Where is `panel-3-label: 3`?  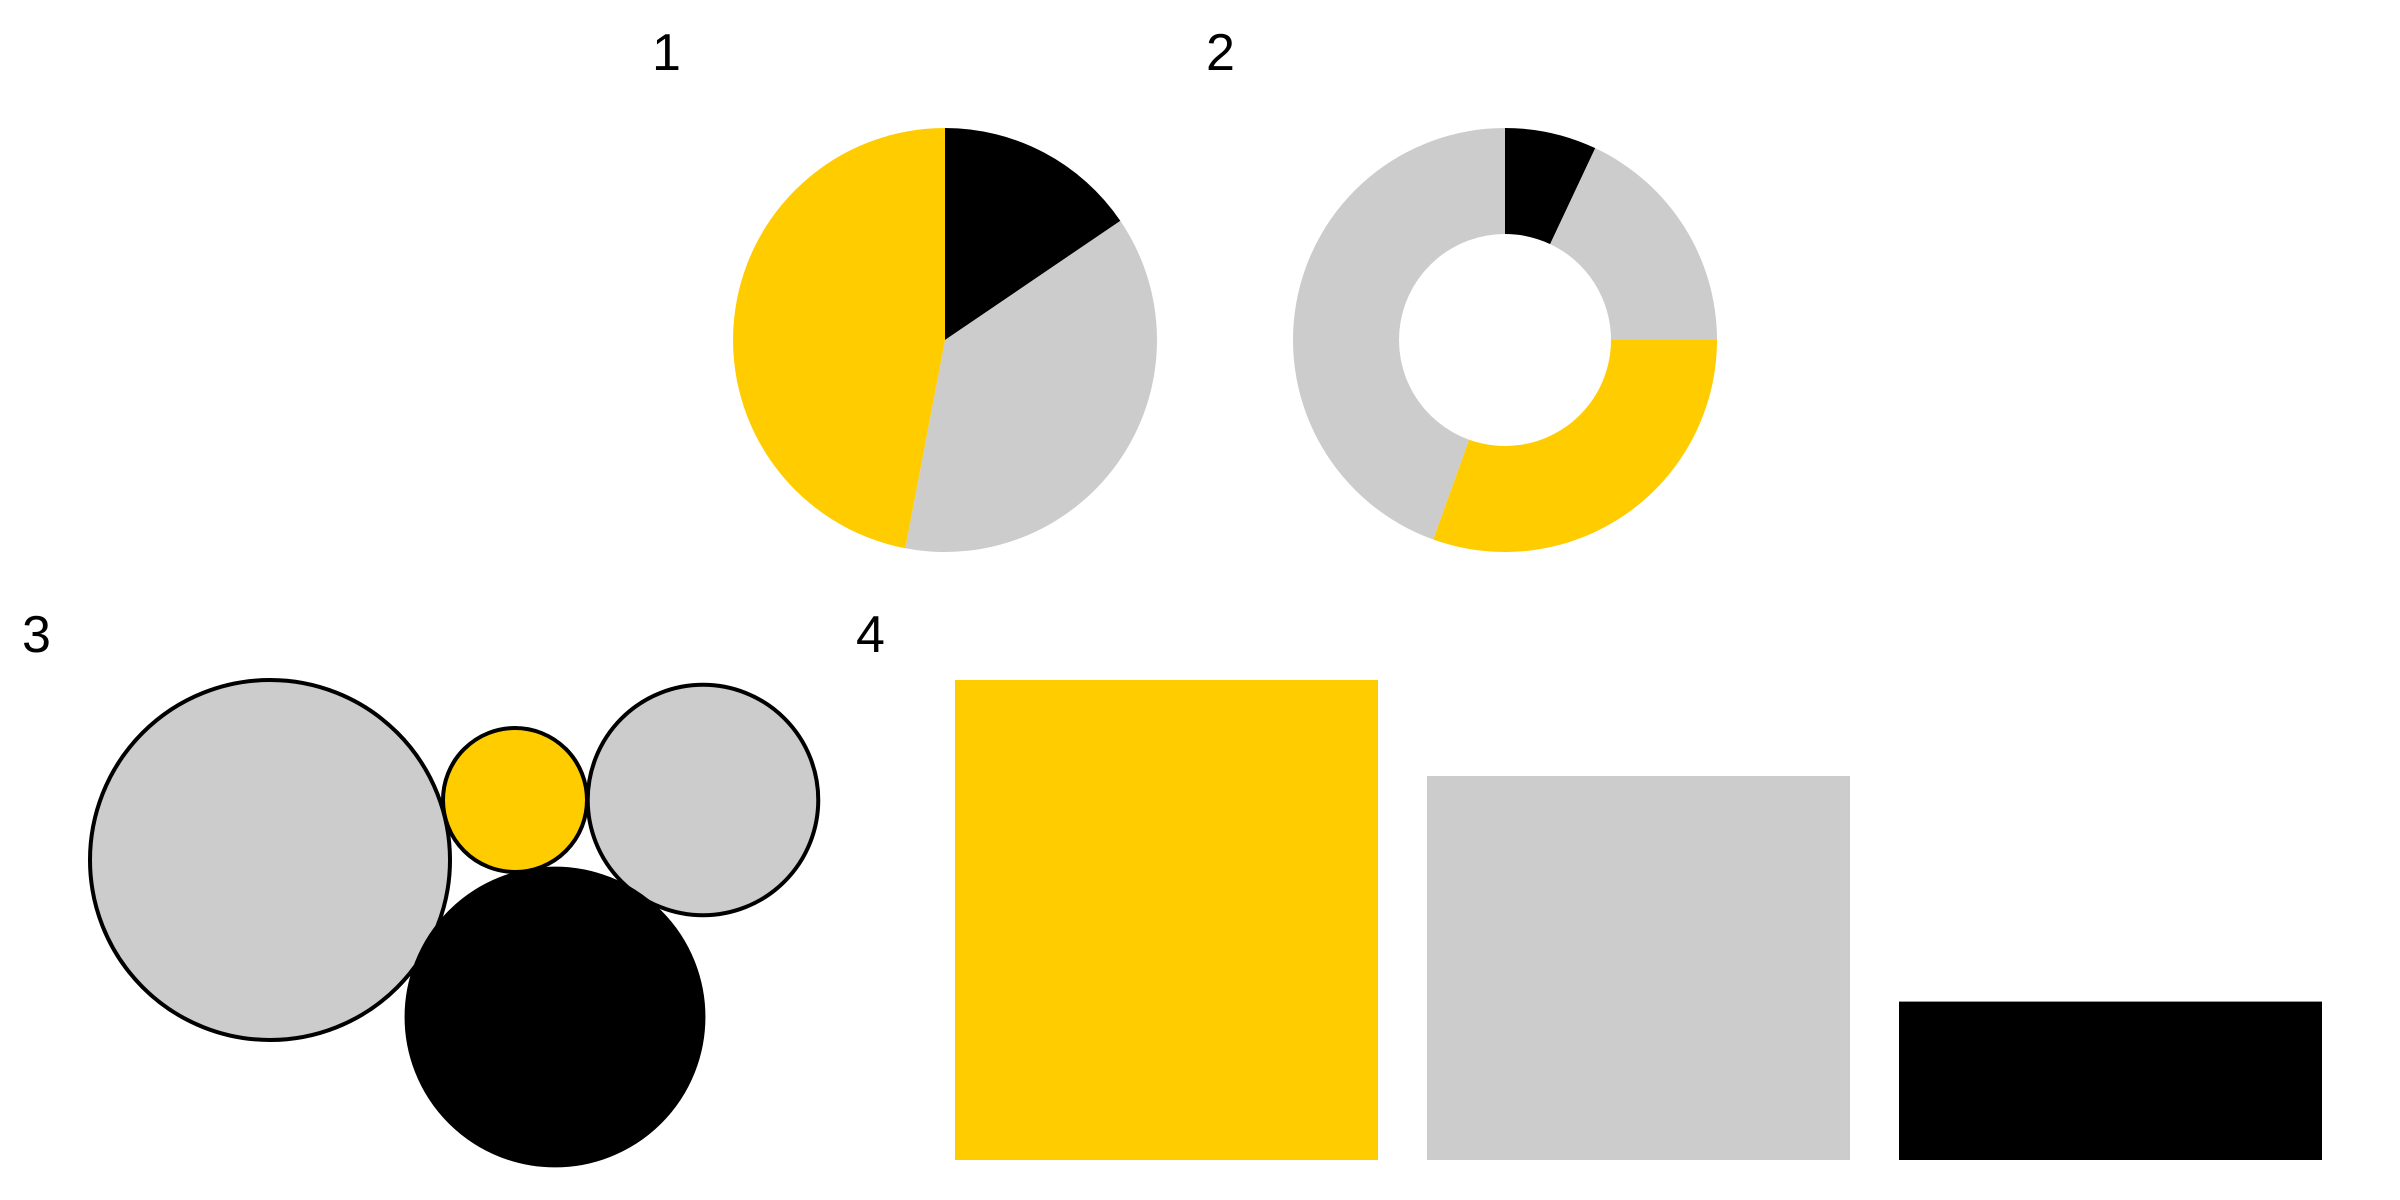 panel-3-label: 3 is located at coordinates (36, 635).